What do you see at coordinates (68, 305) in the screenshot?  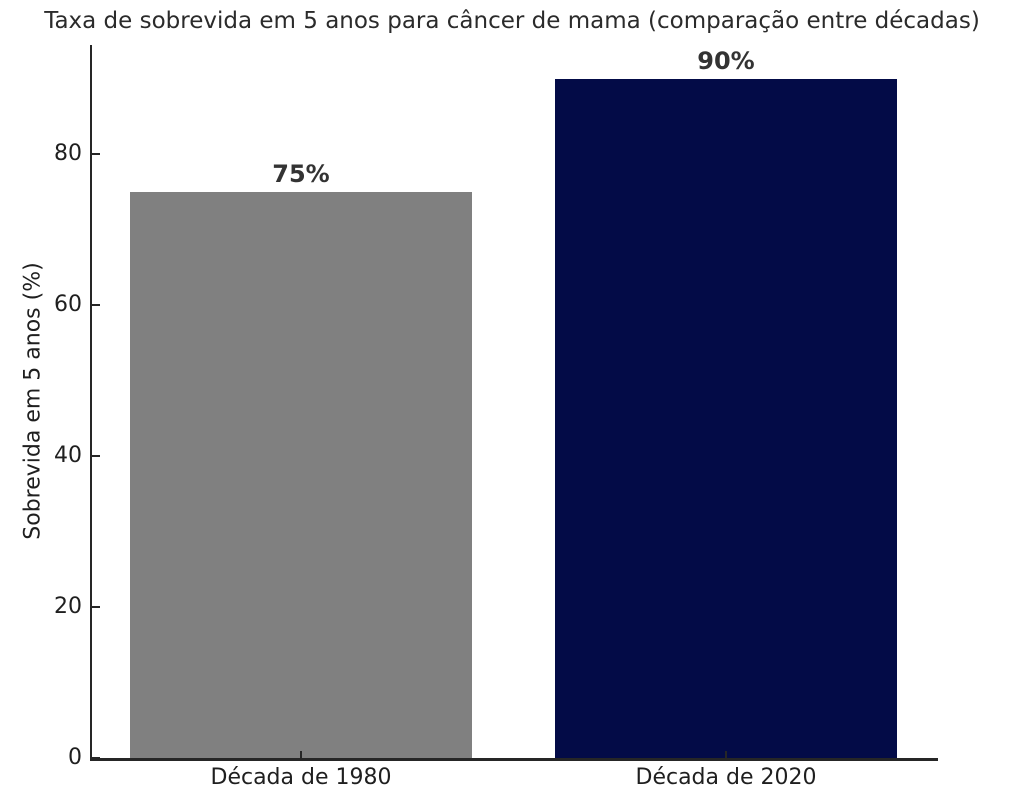 I see `y-tick-label-60: 60` at bounding box center [68, 305].